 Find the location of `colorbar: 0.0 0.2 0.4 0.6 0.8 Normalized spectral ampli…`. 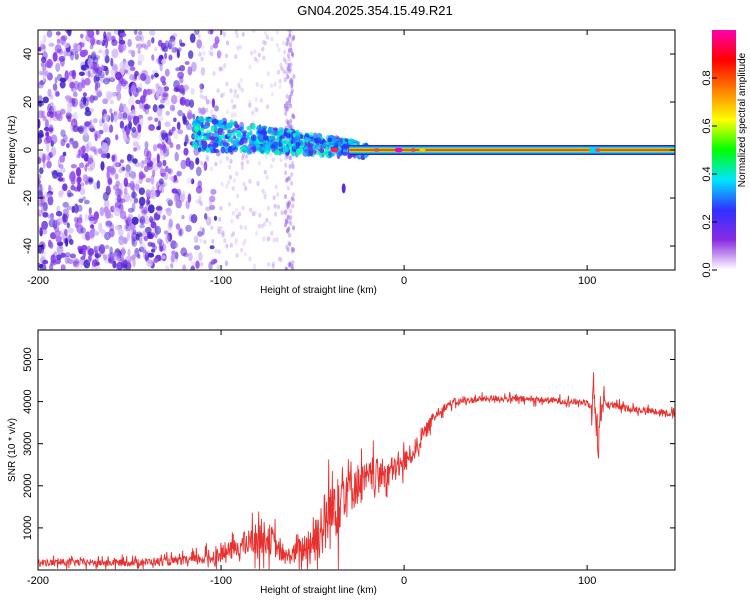

colorbar: 0.0 0.2 0.4 0.6 0.8 Normalized spectral ampli… is located at coordinates (724, 154).